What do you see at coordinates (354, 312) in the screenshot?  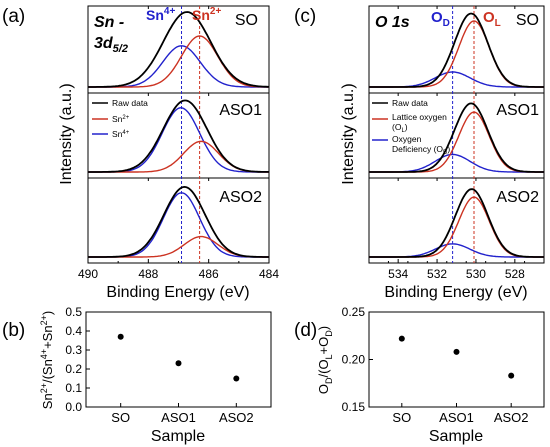 I see `d-y-tick-label: 0.25` at bounding box center [354, 312].